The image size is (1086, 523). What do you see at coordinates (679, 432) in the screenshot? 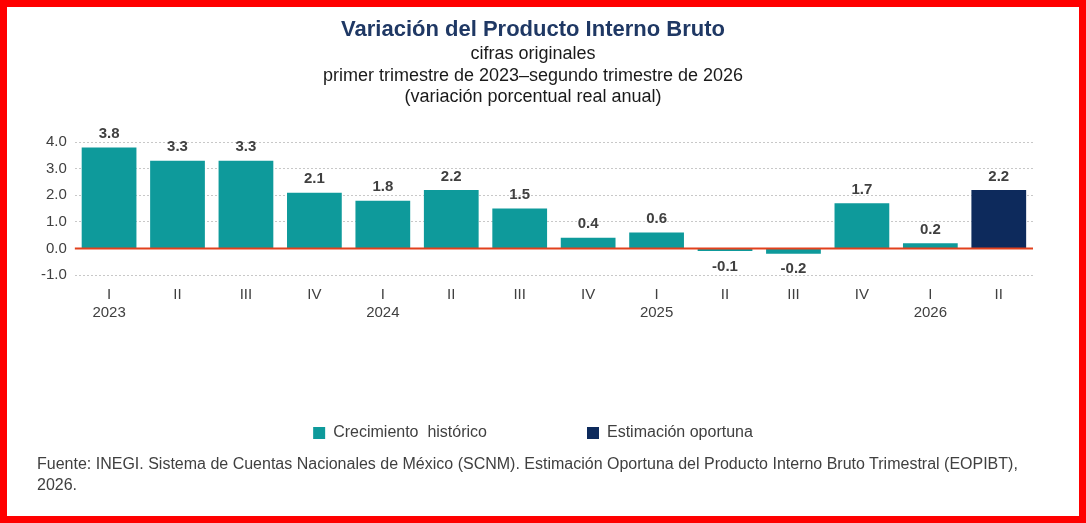
I see `legend-label: Estimación oportuna` at bounding box center [679, 432].